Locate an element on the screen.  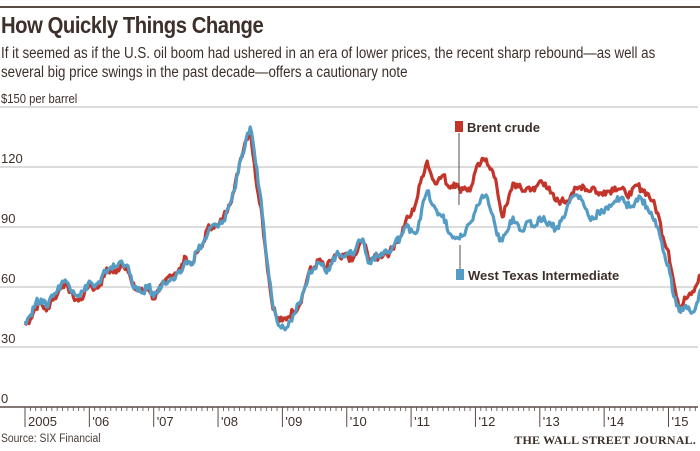
x-tick-label-2009: '09 is located at coordinates (293, 421).